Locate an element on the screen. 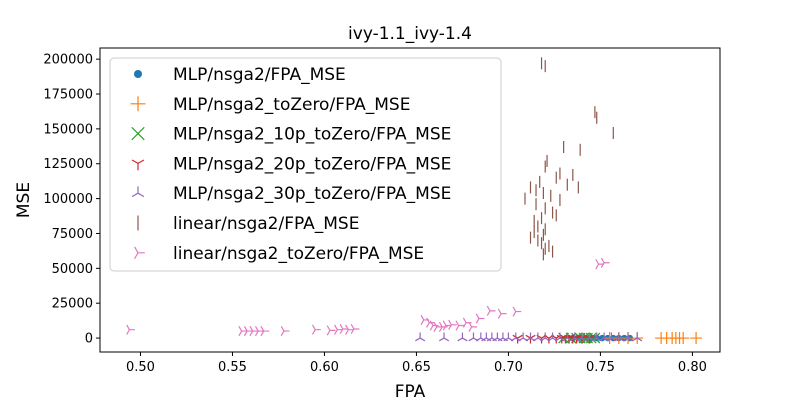  y-tick-label: 175000 is located at coordinates (68, 95).